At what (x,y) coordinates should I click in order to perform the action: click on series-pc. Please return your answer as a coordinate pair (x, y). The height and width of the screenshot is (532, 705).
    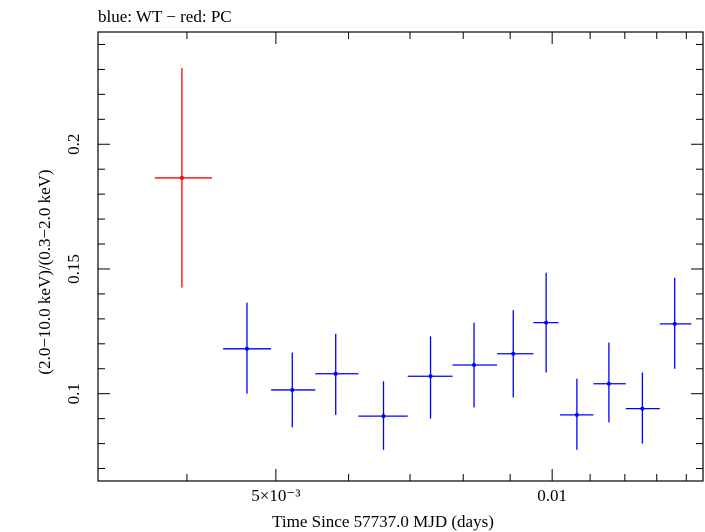
    Looking at the image, I should click on (183, 178).